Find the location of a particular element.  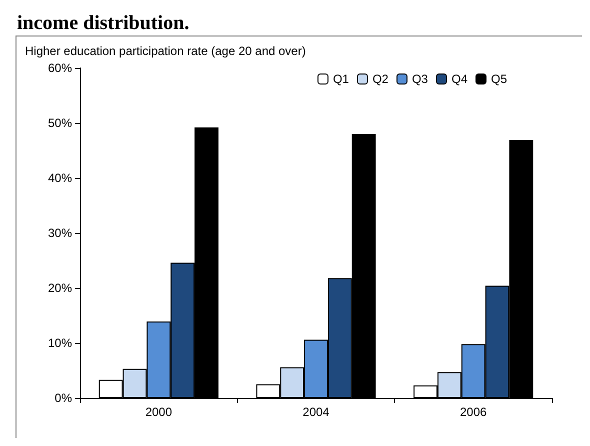

x-tick-label: 2000 is located at coordinates (158, 412).